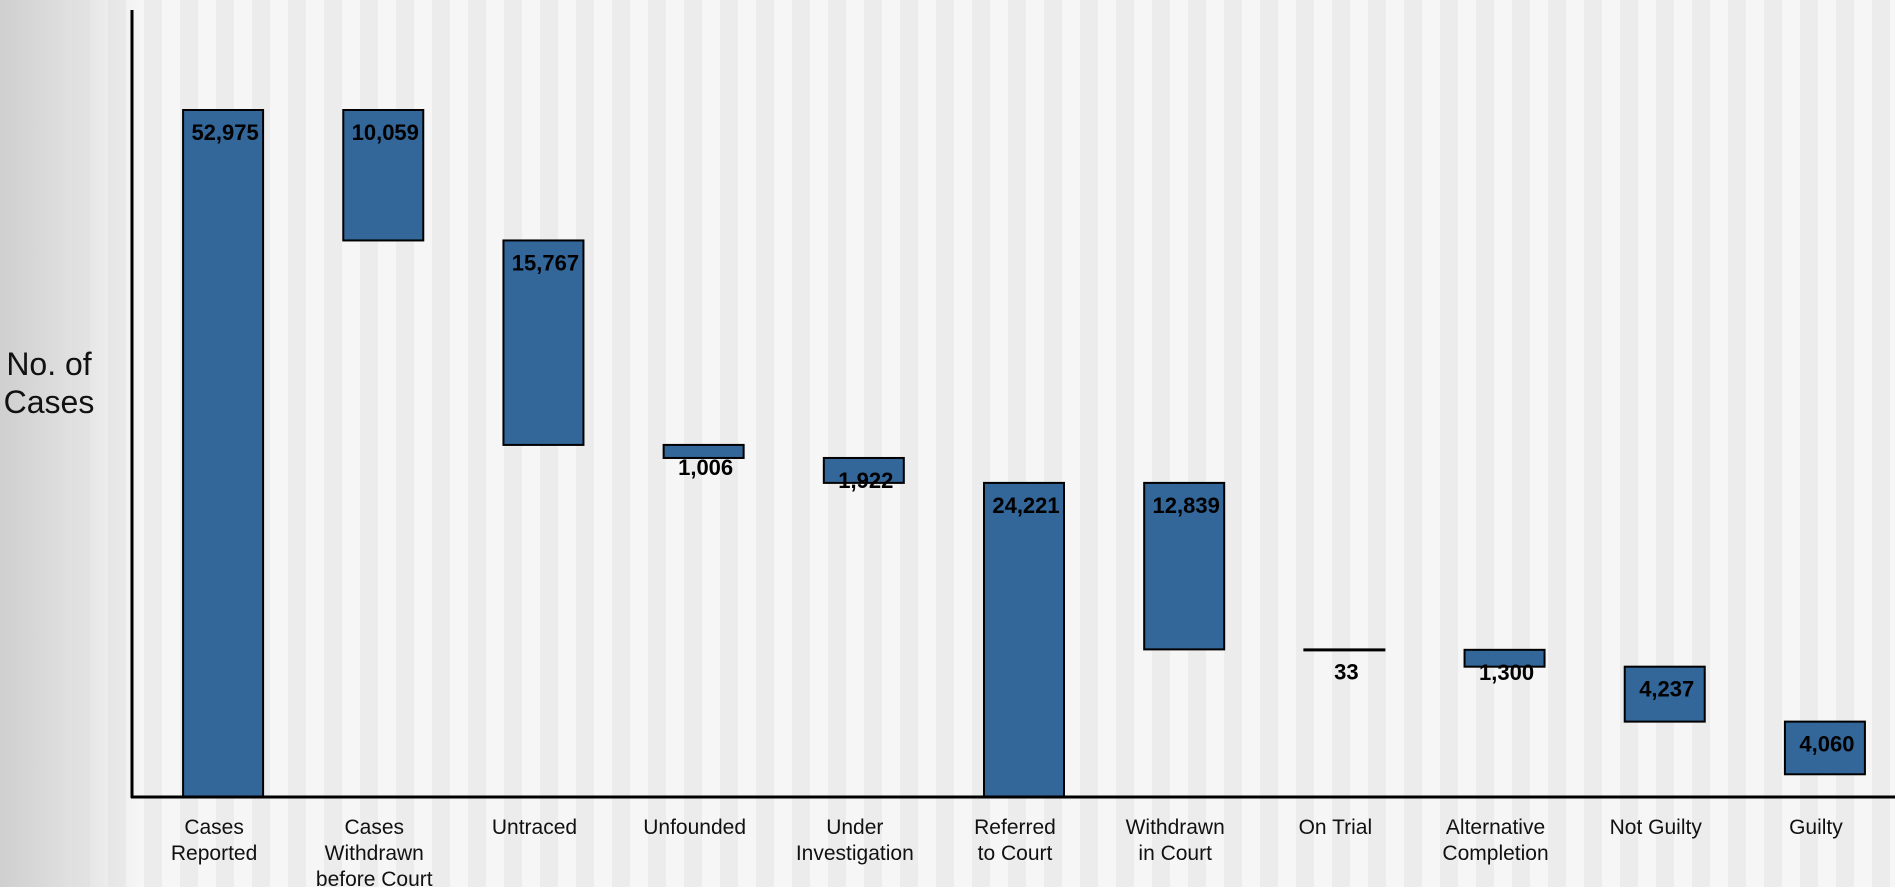  I want to click on data-label-1: 10,059, so click(385, 132).